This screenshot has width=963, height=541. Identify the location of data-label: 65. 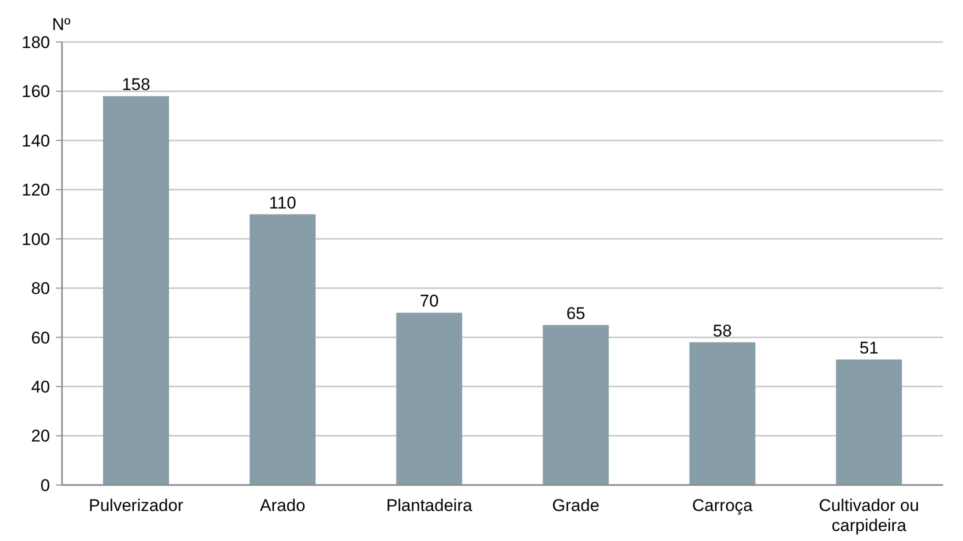
(576, 314).